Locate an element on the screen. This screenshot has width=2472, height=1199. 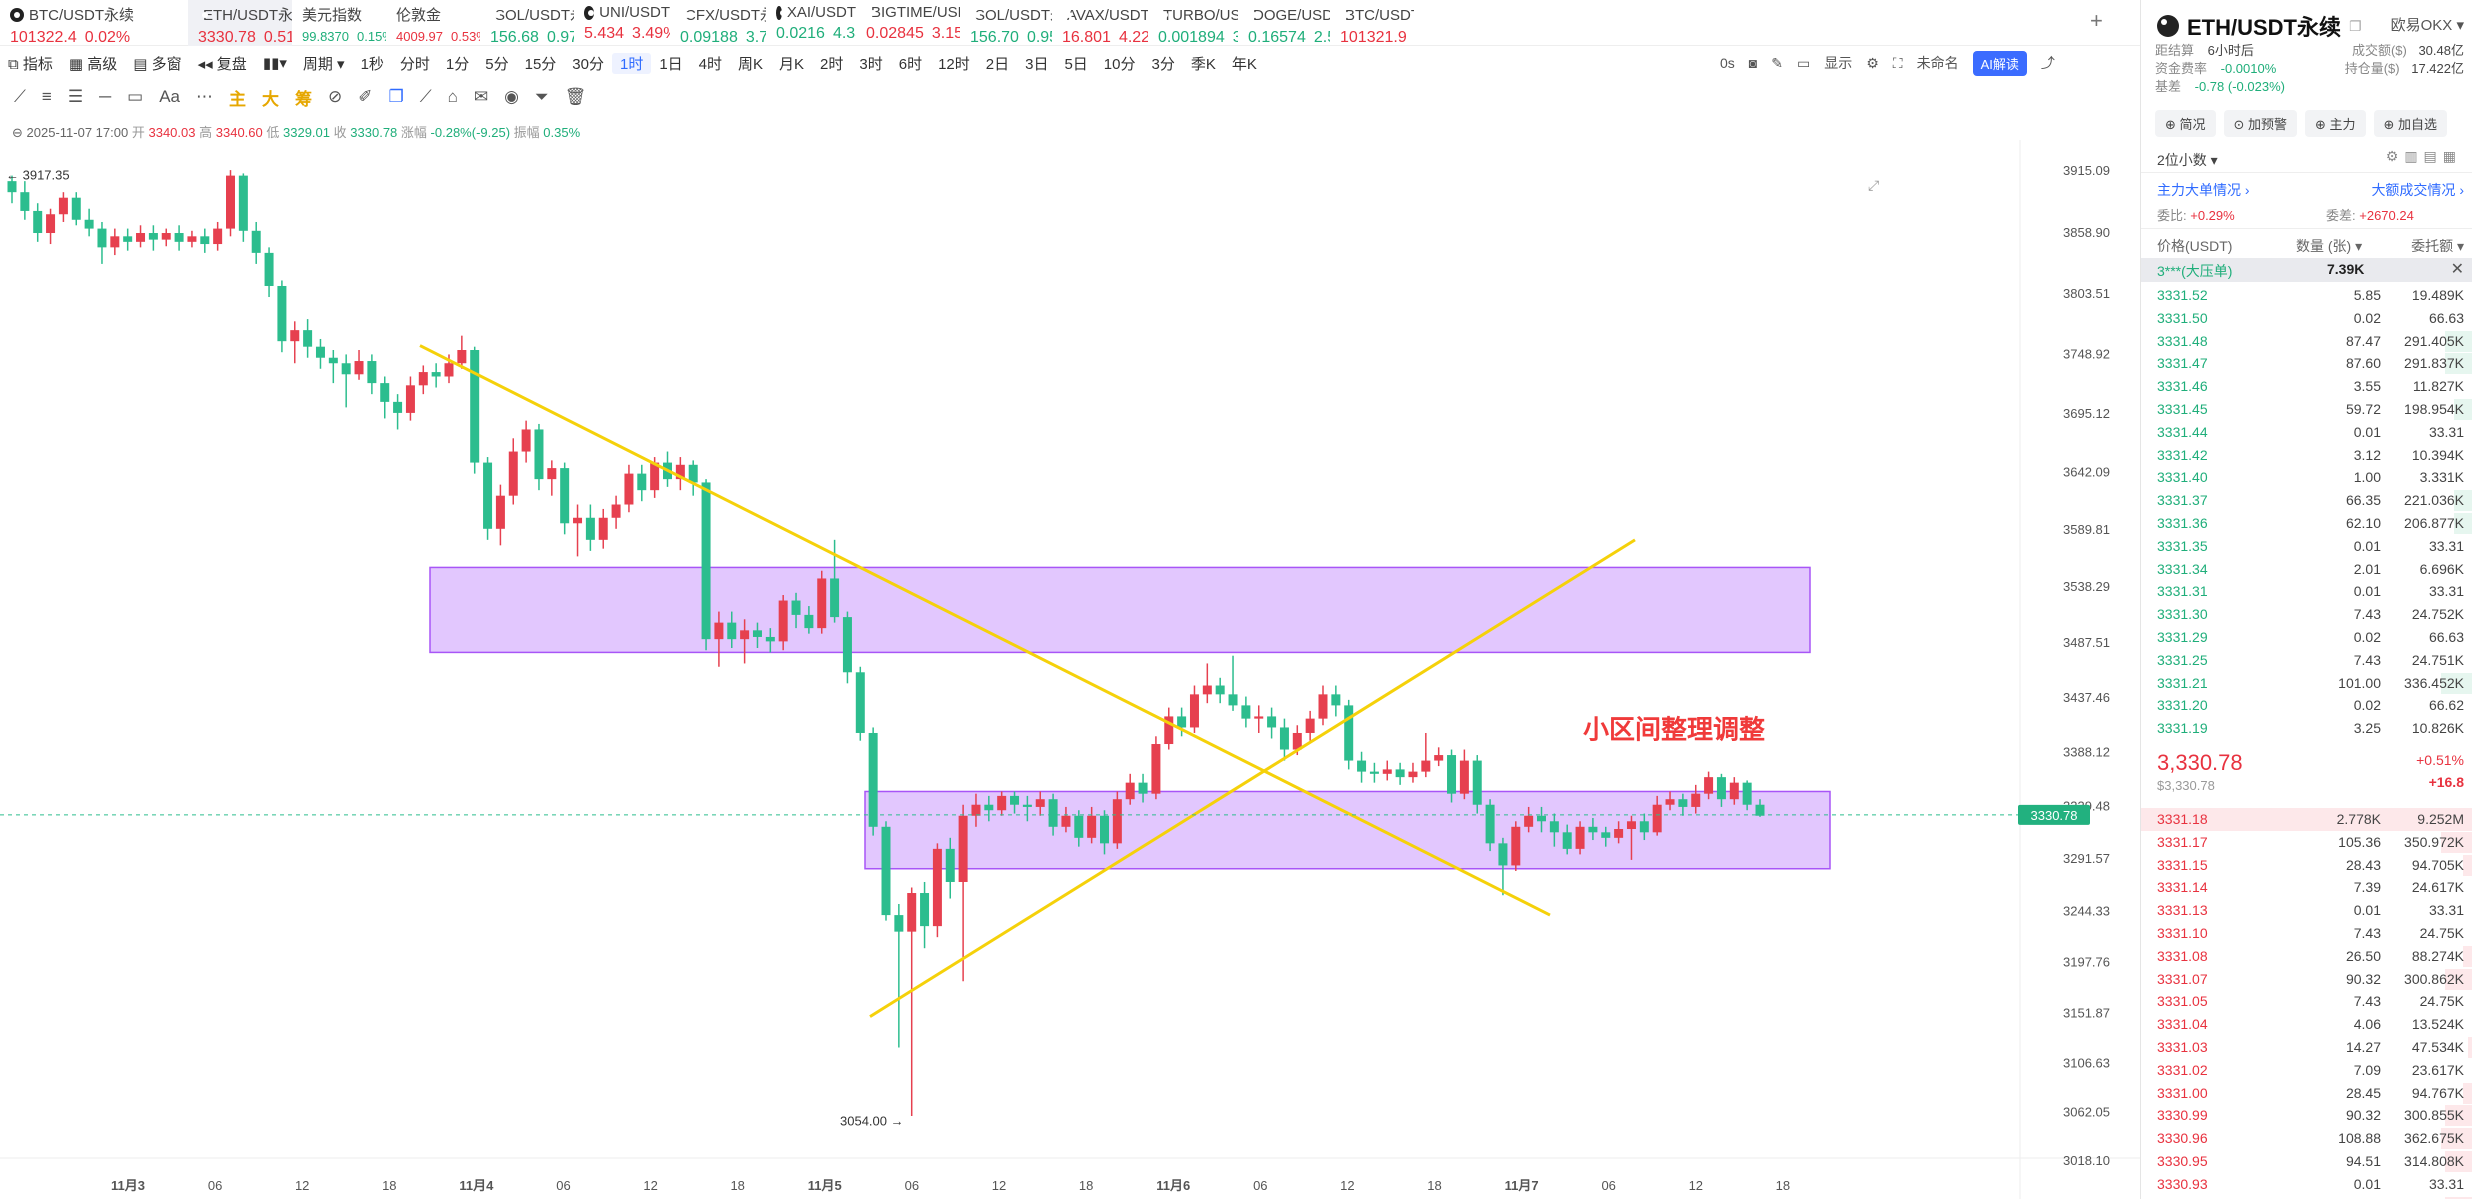
pressure-wall-row: 3***(大压单) 7.39K ✕ is located at coordinates (2306, 270).